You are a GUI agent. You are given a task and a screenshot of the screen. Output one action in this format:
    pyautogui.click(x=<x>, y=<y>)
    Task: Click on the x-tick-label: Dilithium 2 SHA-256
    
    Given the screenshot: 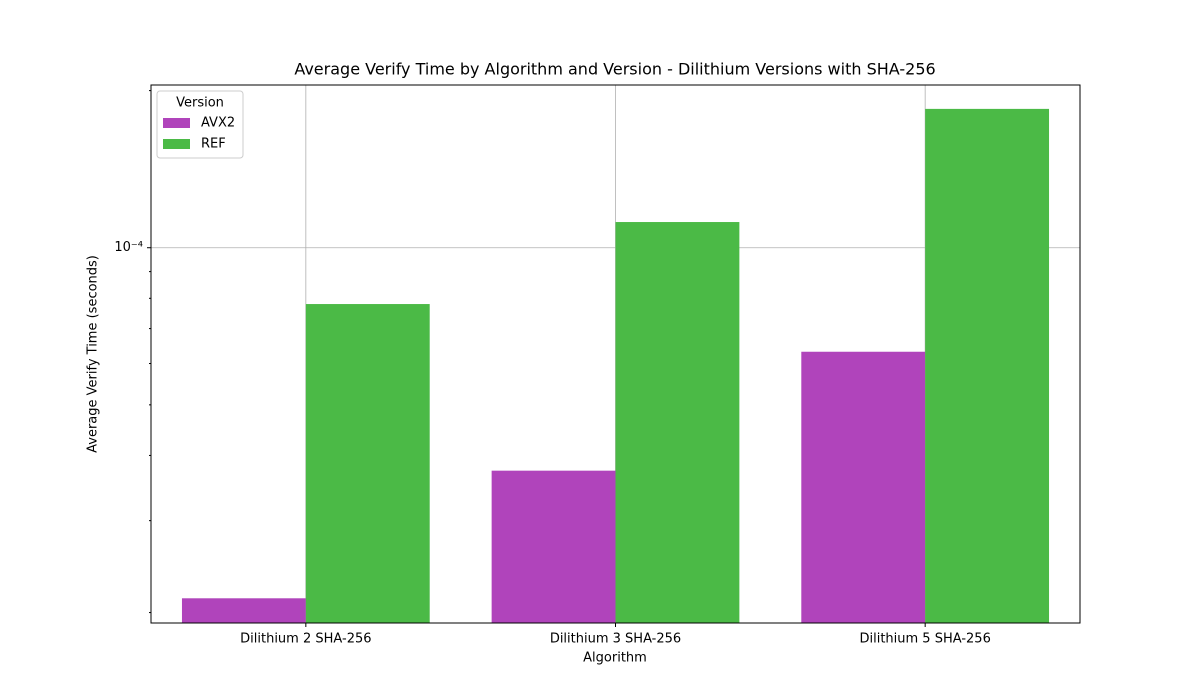 What is the action you would take?
    pyautogui.click(x=305, y=639)
    